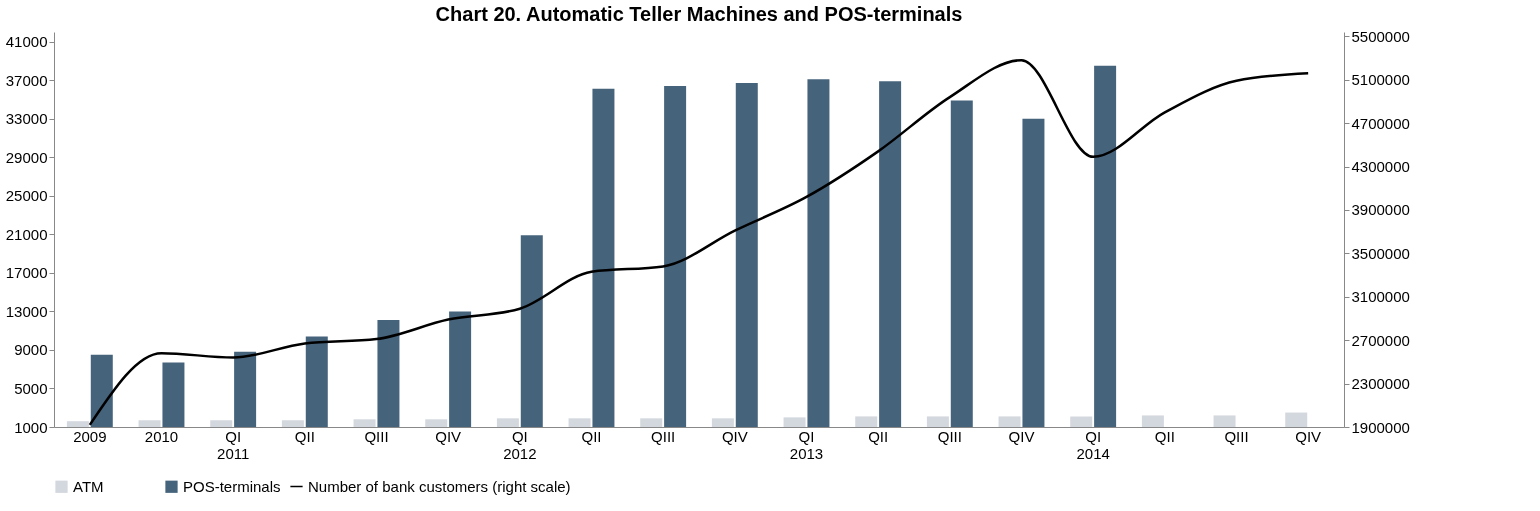 This screenshot has height=511, width=1540. What do you see at coordinates (232, 486) in the screenshot?
I see `legend-label: POS-terminals` at bounding box center [232, 486].